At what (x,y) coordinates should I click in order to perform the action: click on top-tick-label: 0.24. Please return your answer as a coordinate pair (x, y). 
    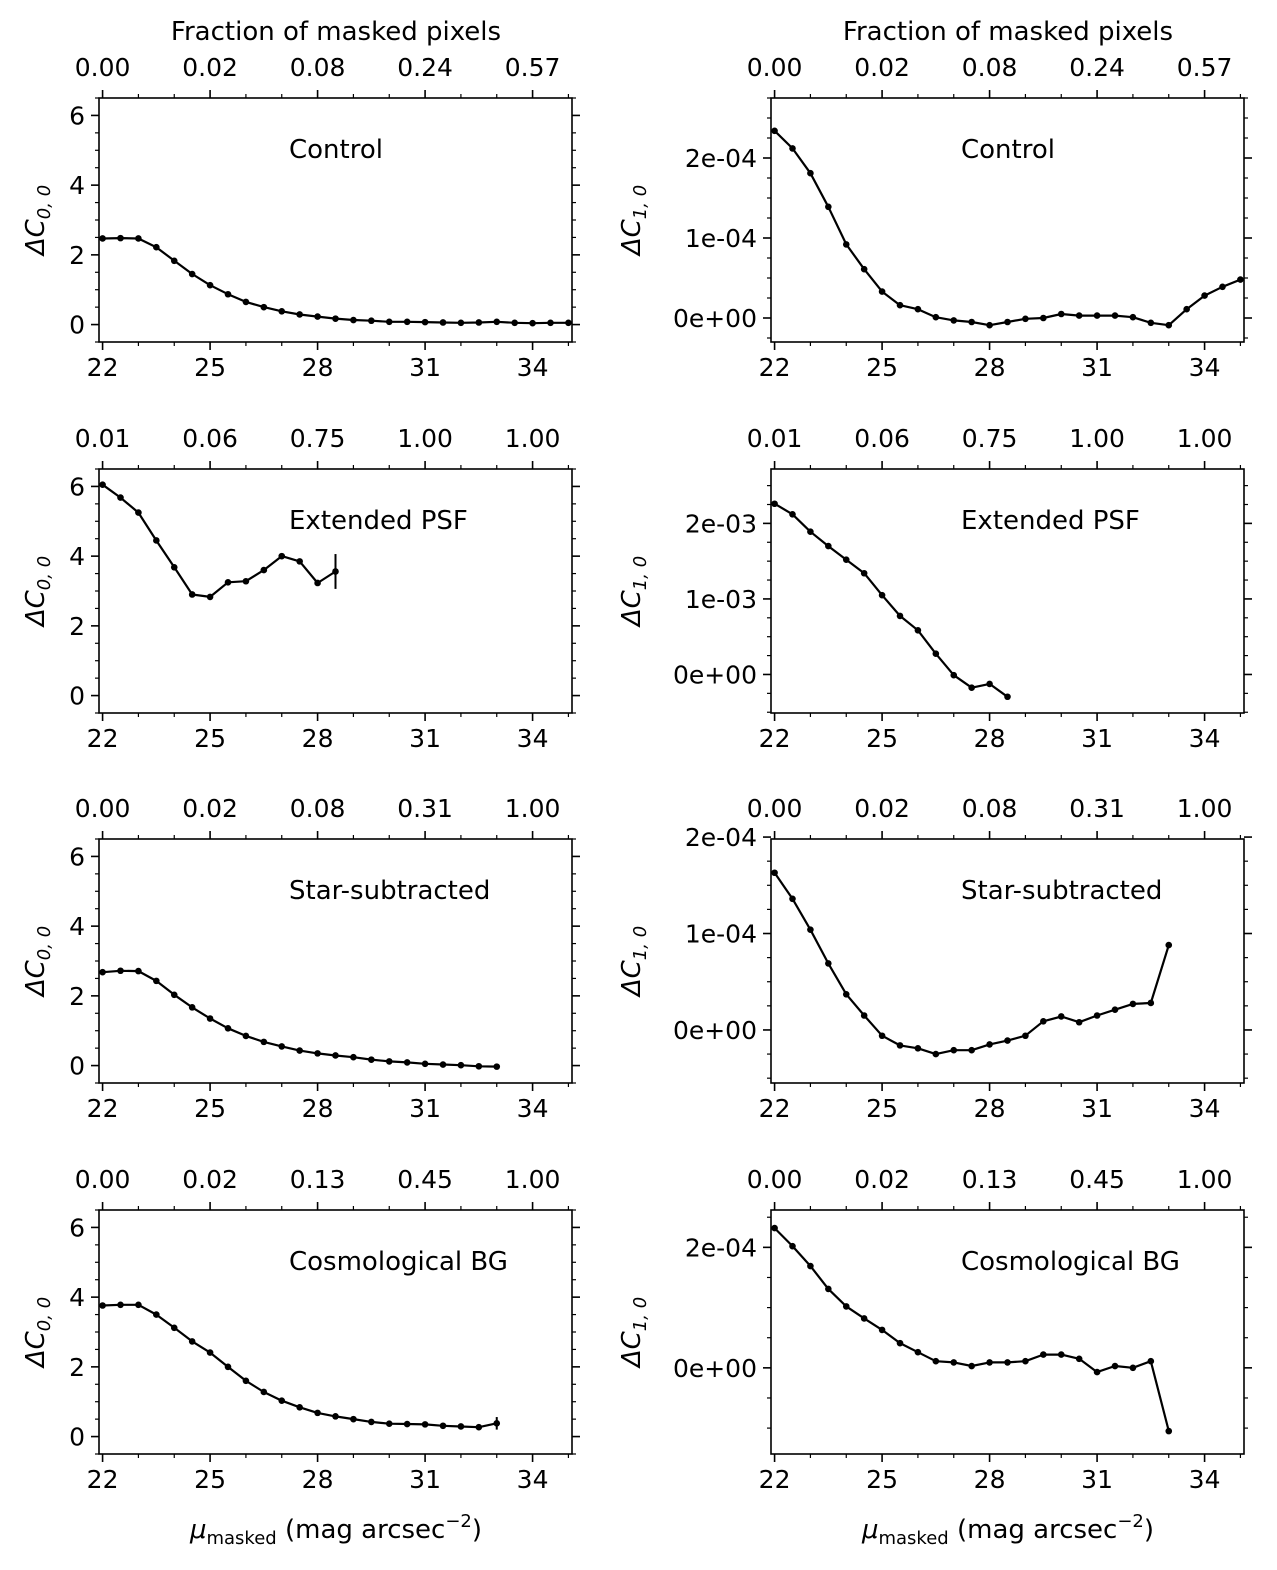
    Looking at the image, I should click on (425, 67).